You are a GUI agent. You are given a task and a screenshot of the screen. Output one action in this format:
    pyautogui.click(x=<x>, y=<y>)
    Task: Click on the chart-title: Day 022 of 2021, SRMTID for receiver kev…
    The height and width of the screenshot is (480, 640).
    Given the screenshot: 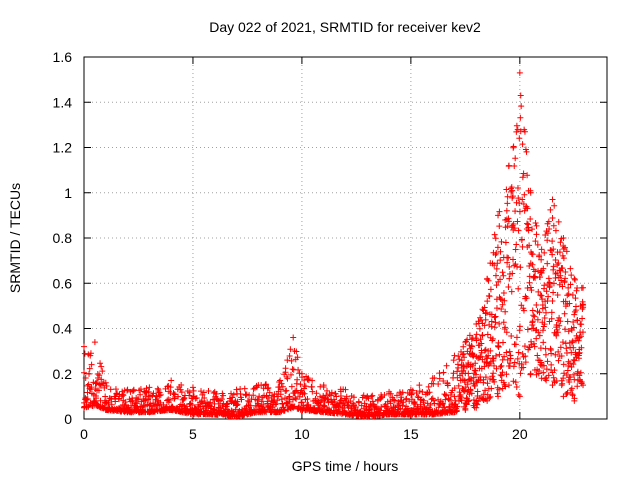 What is the action you would take?
    pyautogui.click(x=345, y=27)
    